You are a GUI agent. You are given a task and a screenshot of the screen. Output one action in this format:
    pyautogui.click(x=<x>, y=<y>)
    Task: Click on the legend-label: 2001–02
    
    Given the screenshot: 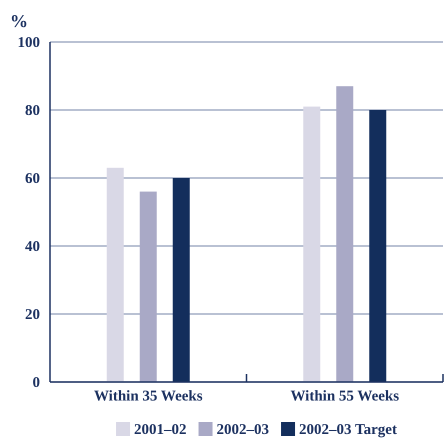 What is the action you would take?
    pyautogui.click(x=160, y=430)
    